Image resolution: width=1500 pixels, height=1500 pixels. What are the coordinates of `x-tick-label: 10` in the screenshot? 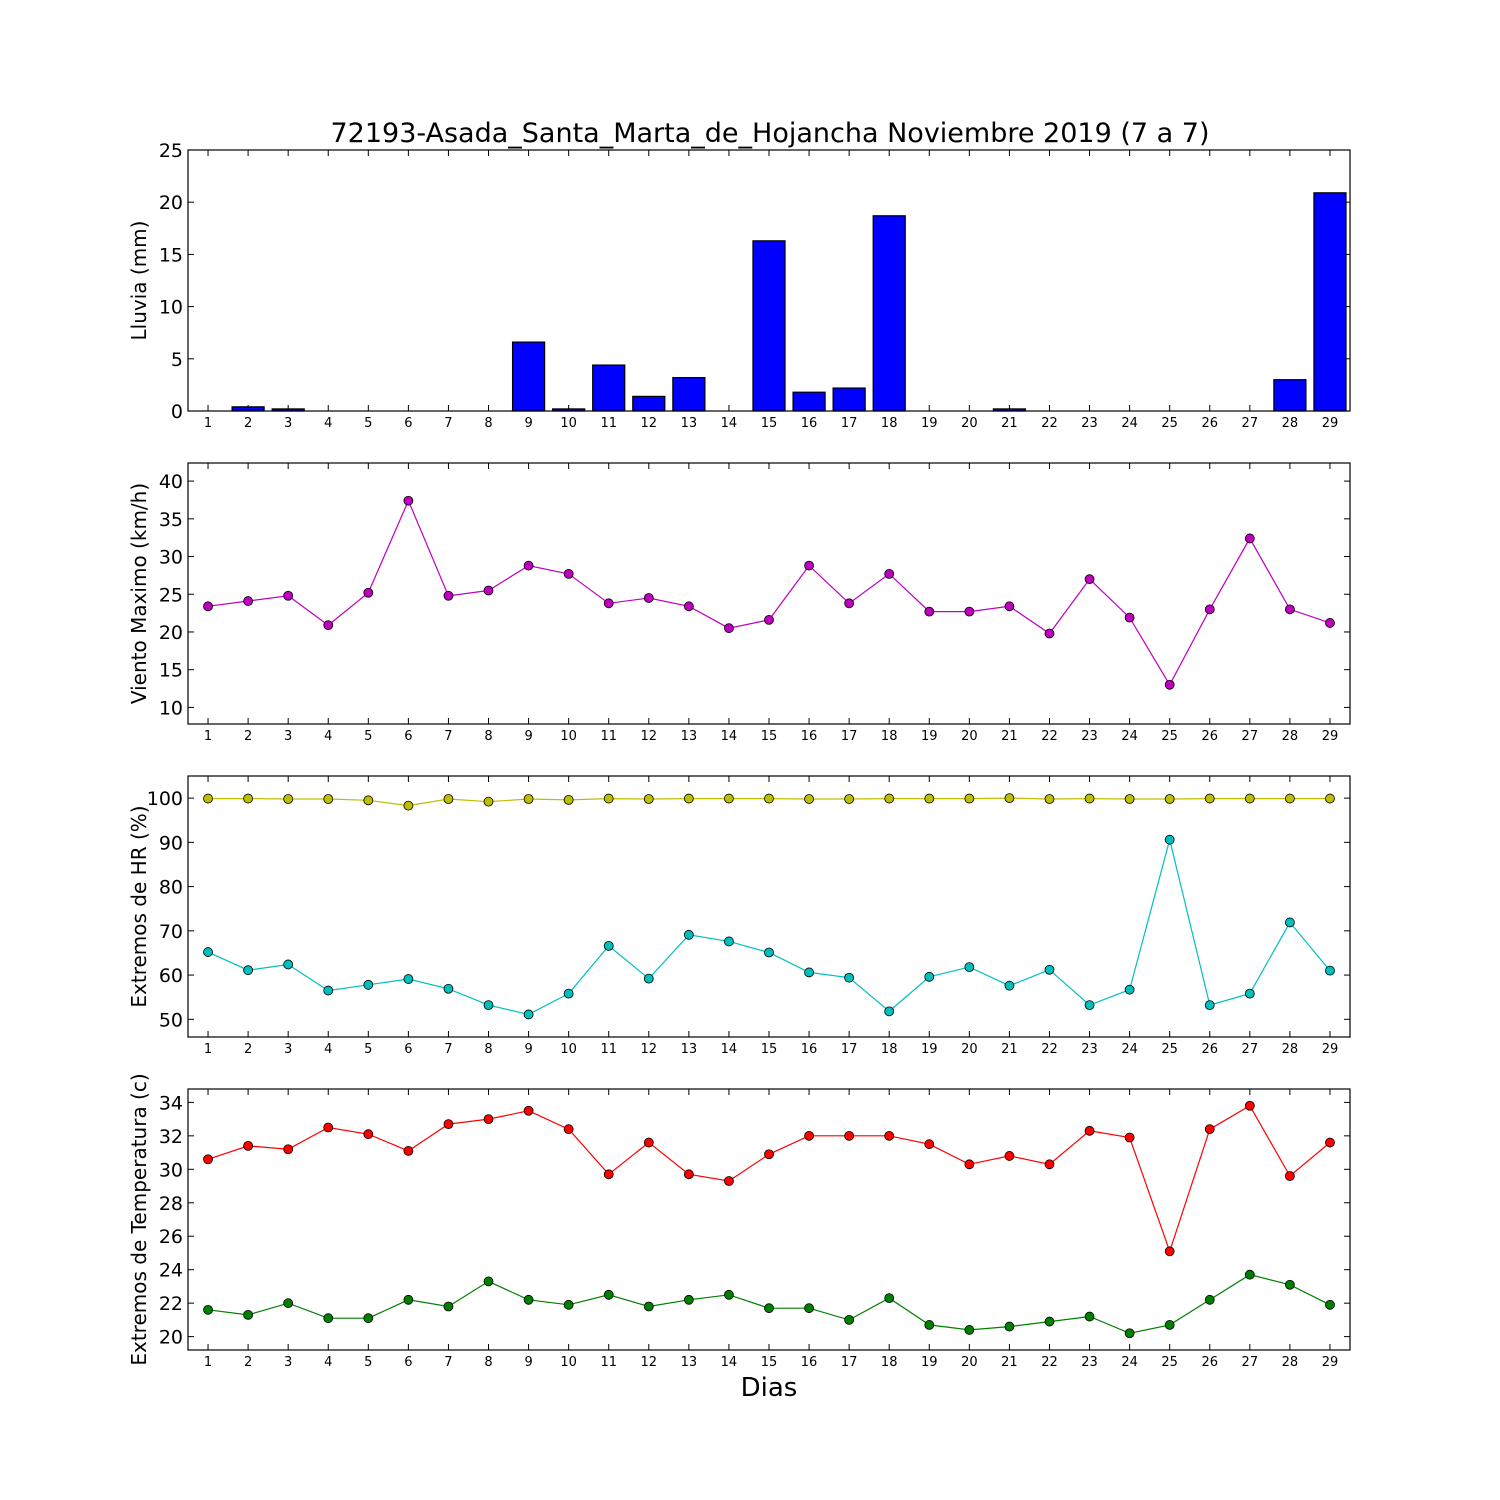 It's located at (568, 423).